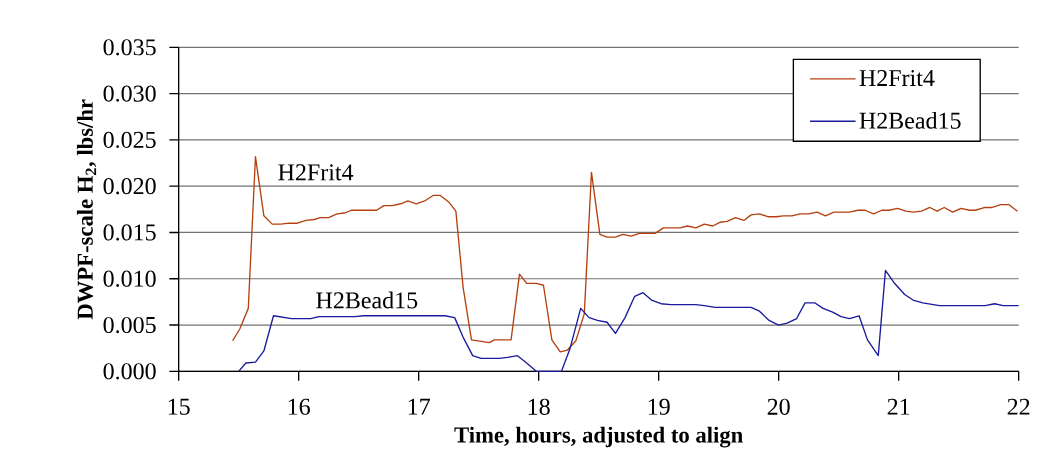 The height and width of the screenshot is (470, 1042). Describe the element at coordinates (129, 47) in the screenshot. I see `y-tick-label: 0.035` at that location.